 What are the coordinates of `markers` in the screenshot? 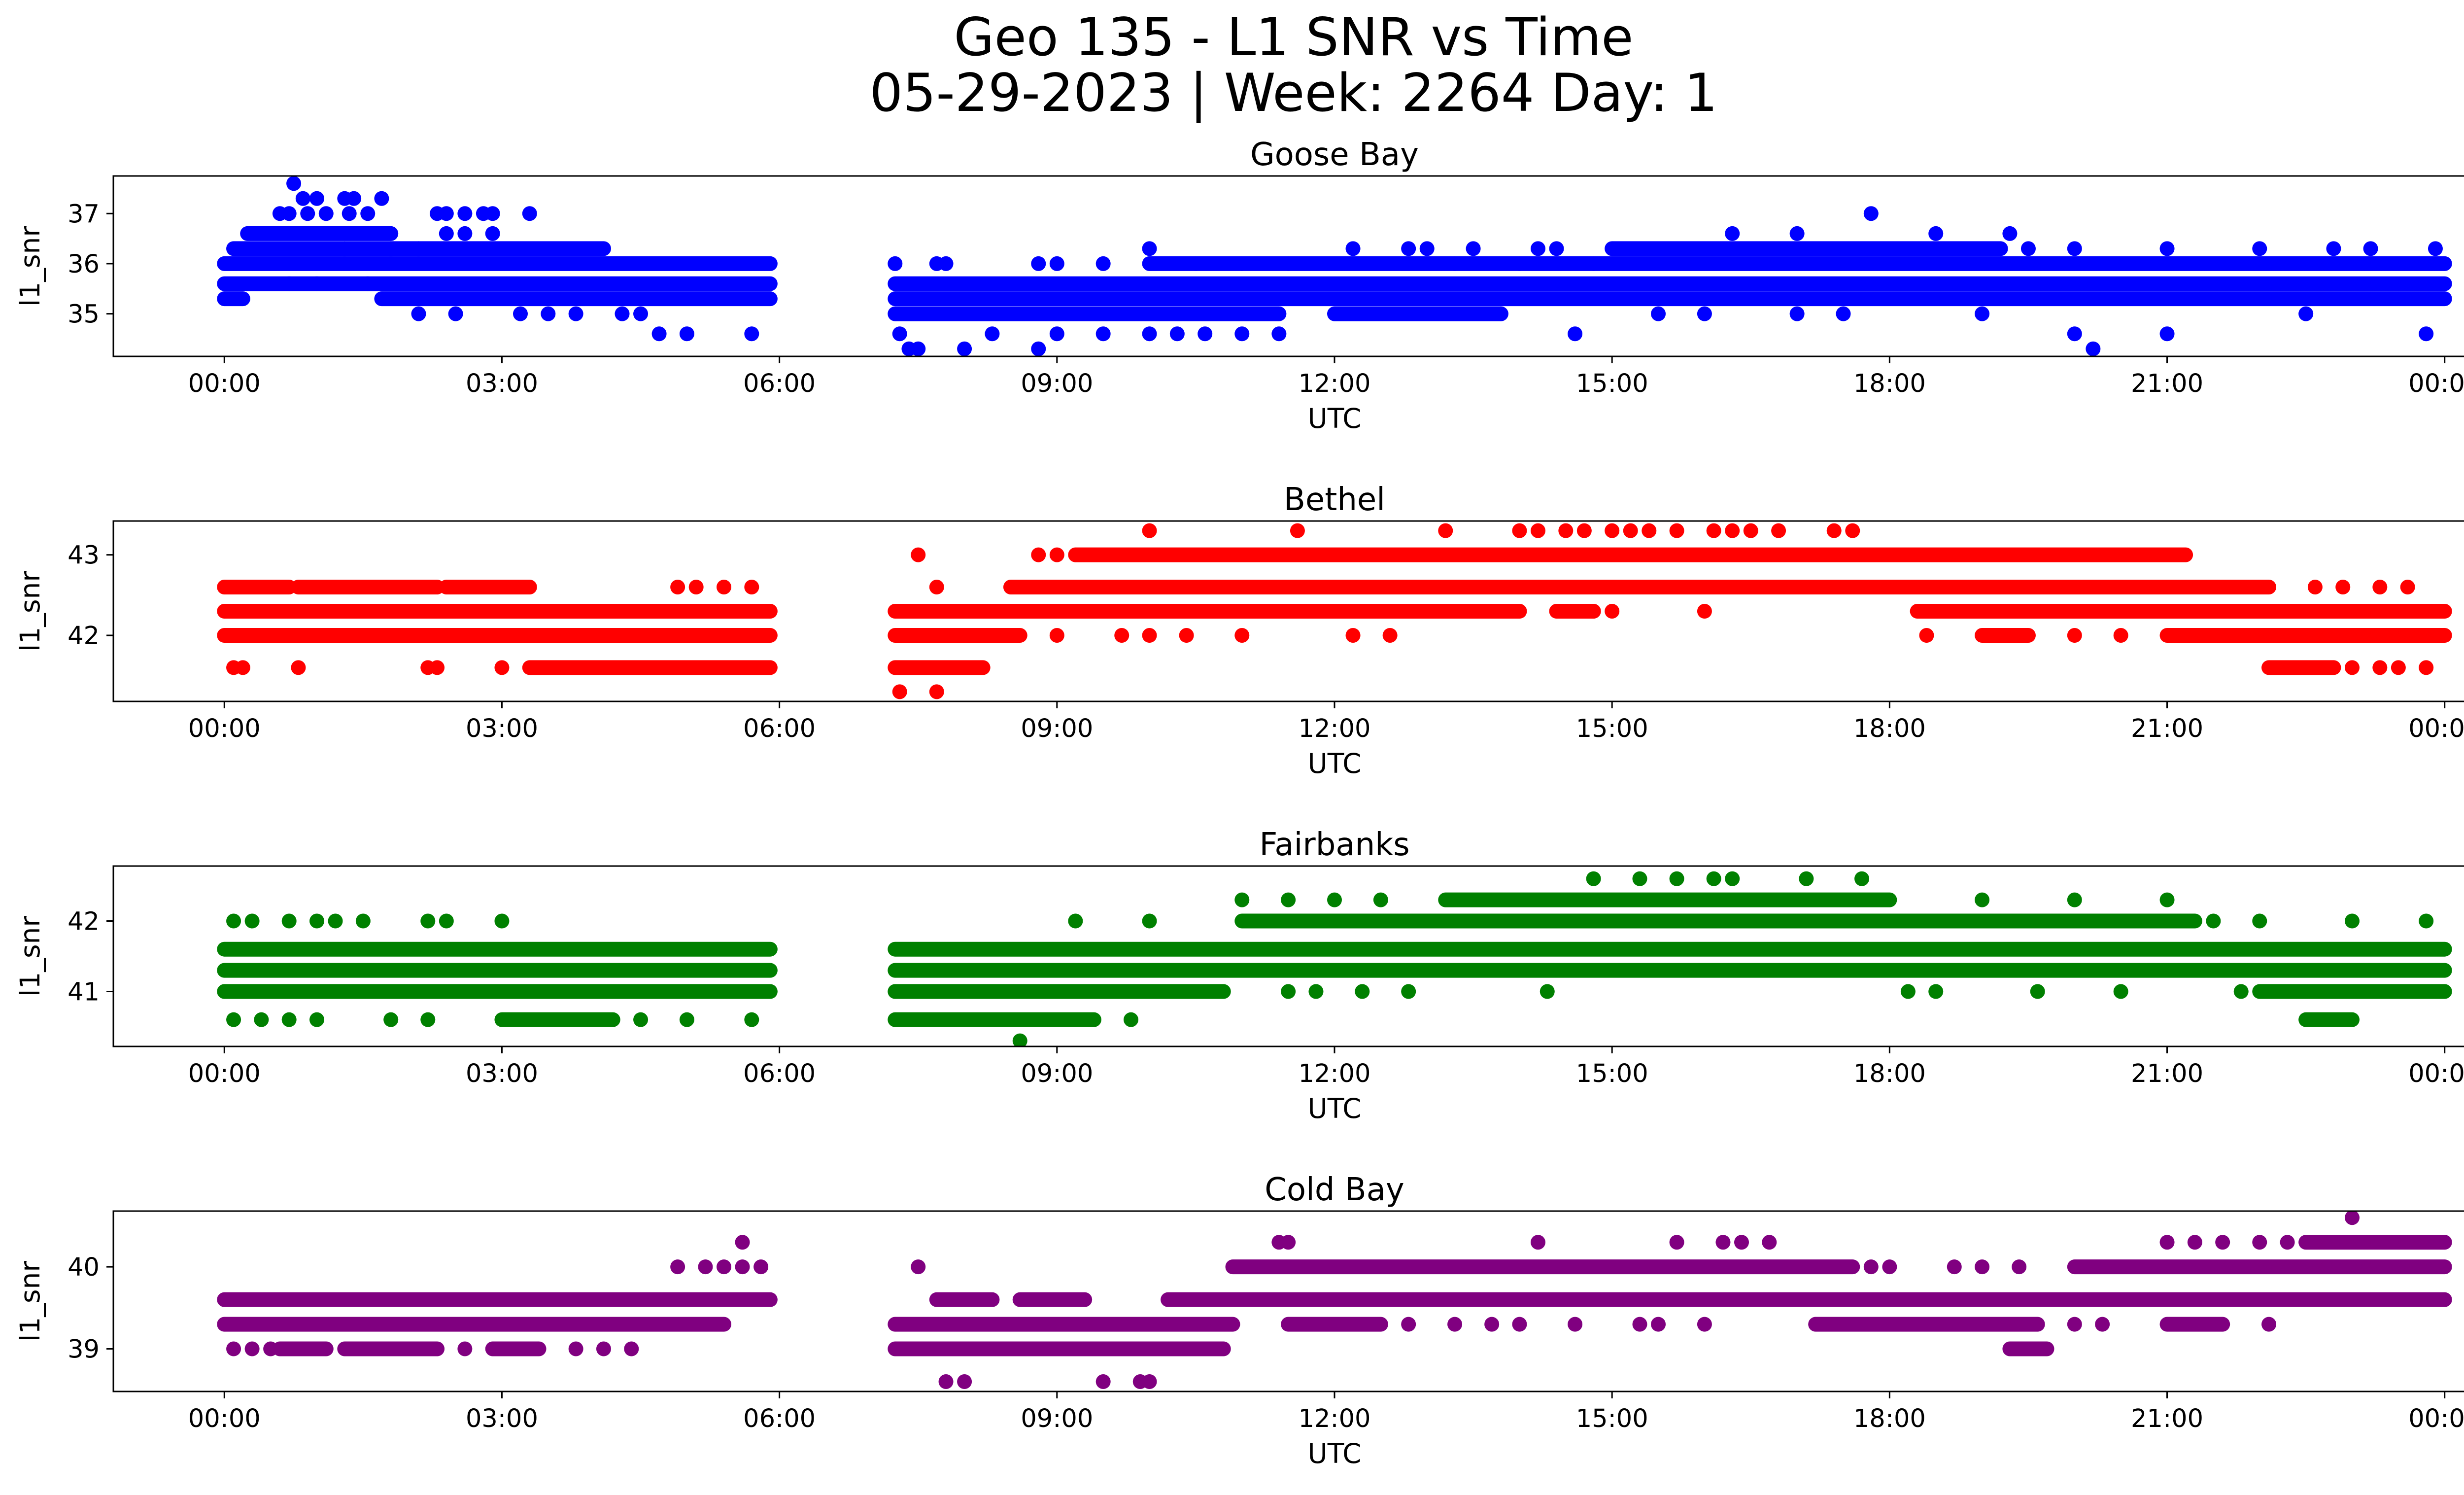 It's located at (1334, 266).